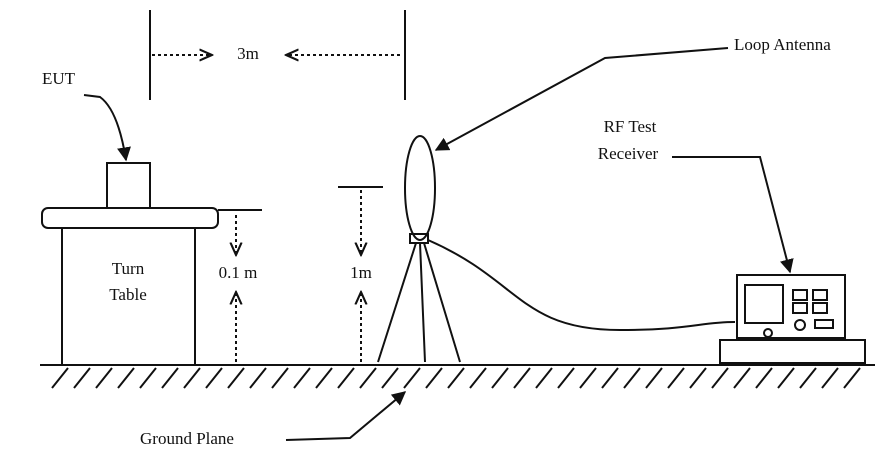 The image size is (880, 450). I want to click on loop-antenna-label: Loop Antenna, so click(782, 44).